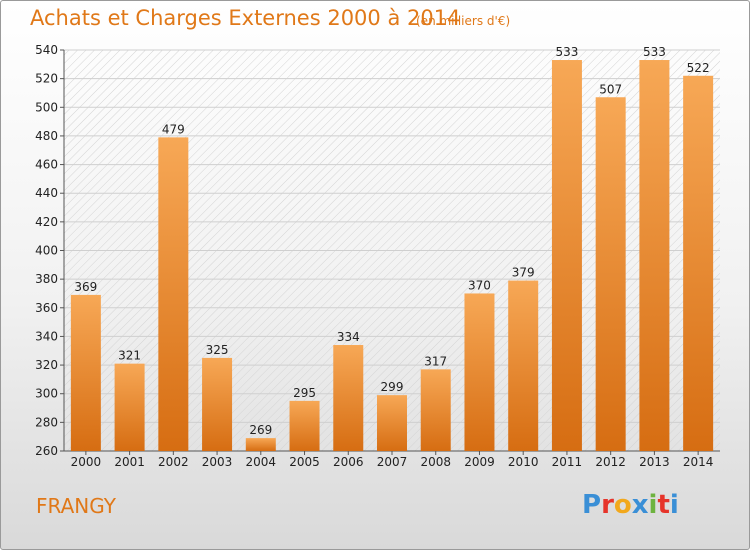  I want to click on bar-2010, so click(523, 365).